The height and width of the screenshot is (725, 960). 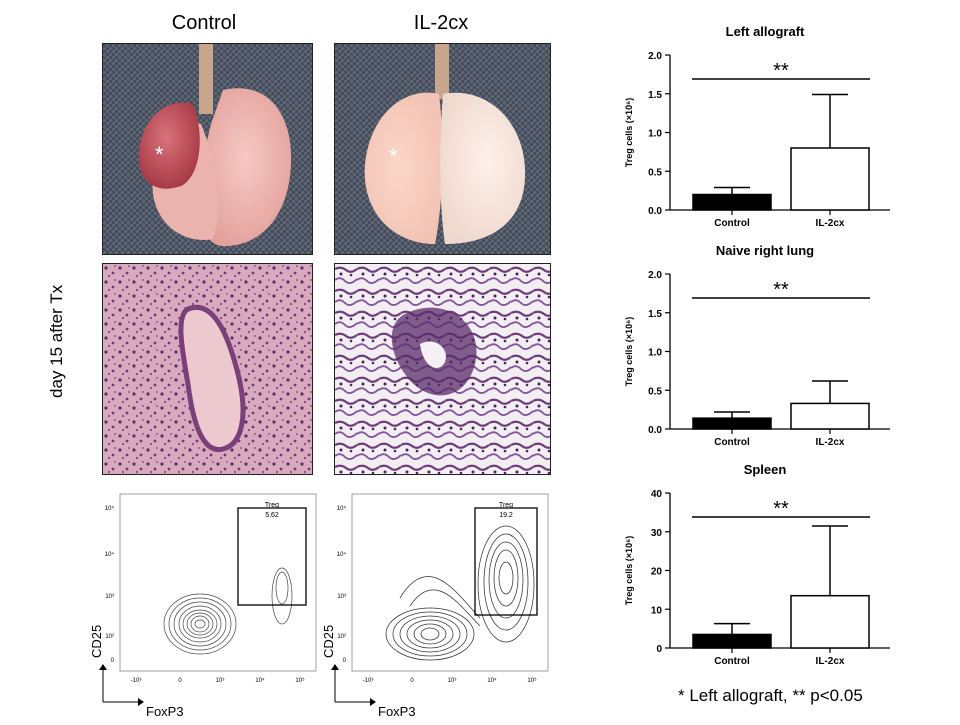 I want to click on chart-title: Naive right lung, so click(x=765, y=250).